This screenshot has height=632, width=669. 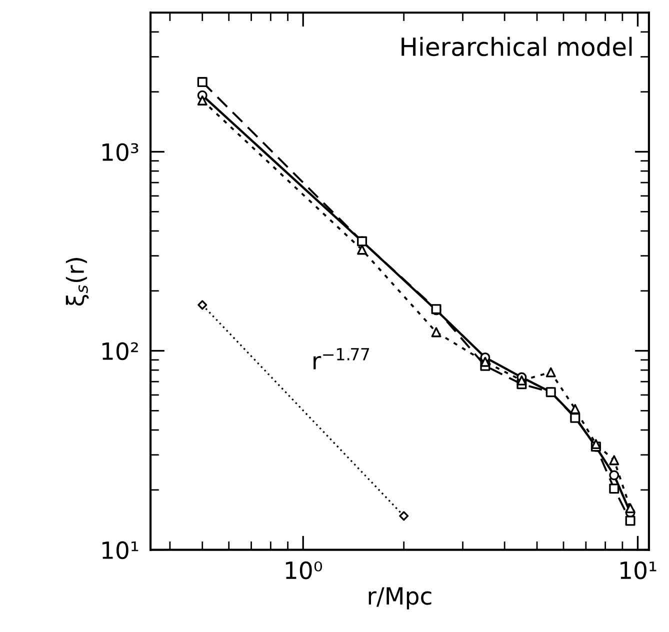 I want to click on y-tick-label: 10³, so click(x=120, y=152).